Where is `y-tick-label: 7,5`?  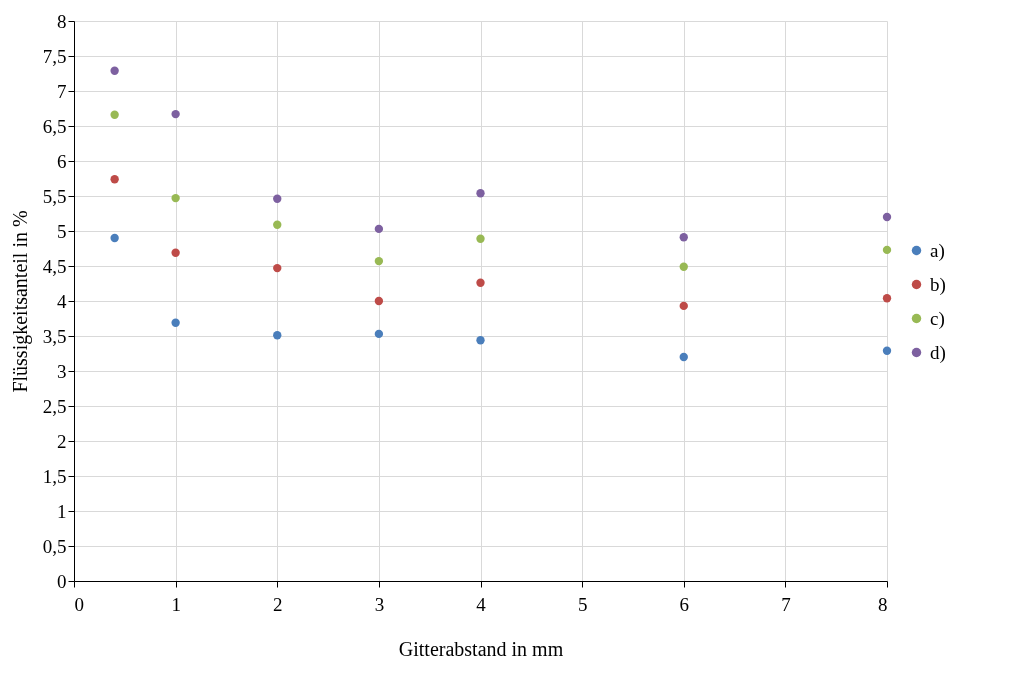
y-tick-label: 7,5 is located at coordinates (54, 56).